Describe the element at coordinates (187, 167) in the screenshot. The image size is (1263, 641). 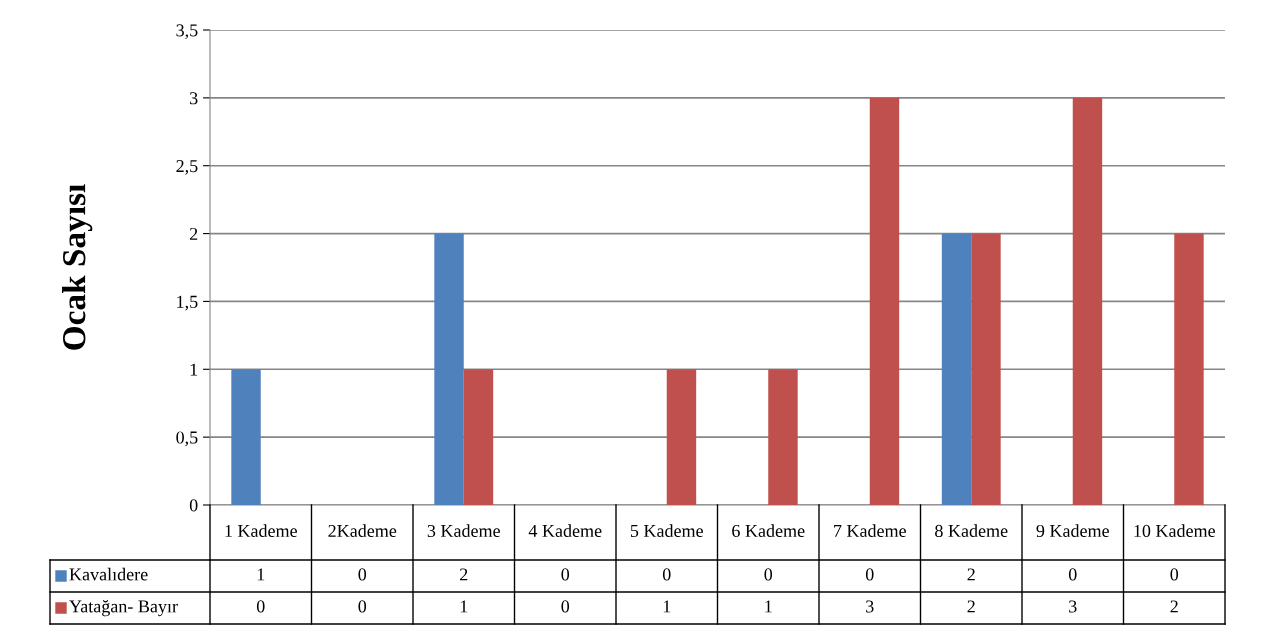
I see `y-tick-label: 2,5` at that location.